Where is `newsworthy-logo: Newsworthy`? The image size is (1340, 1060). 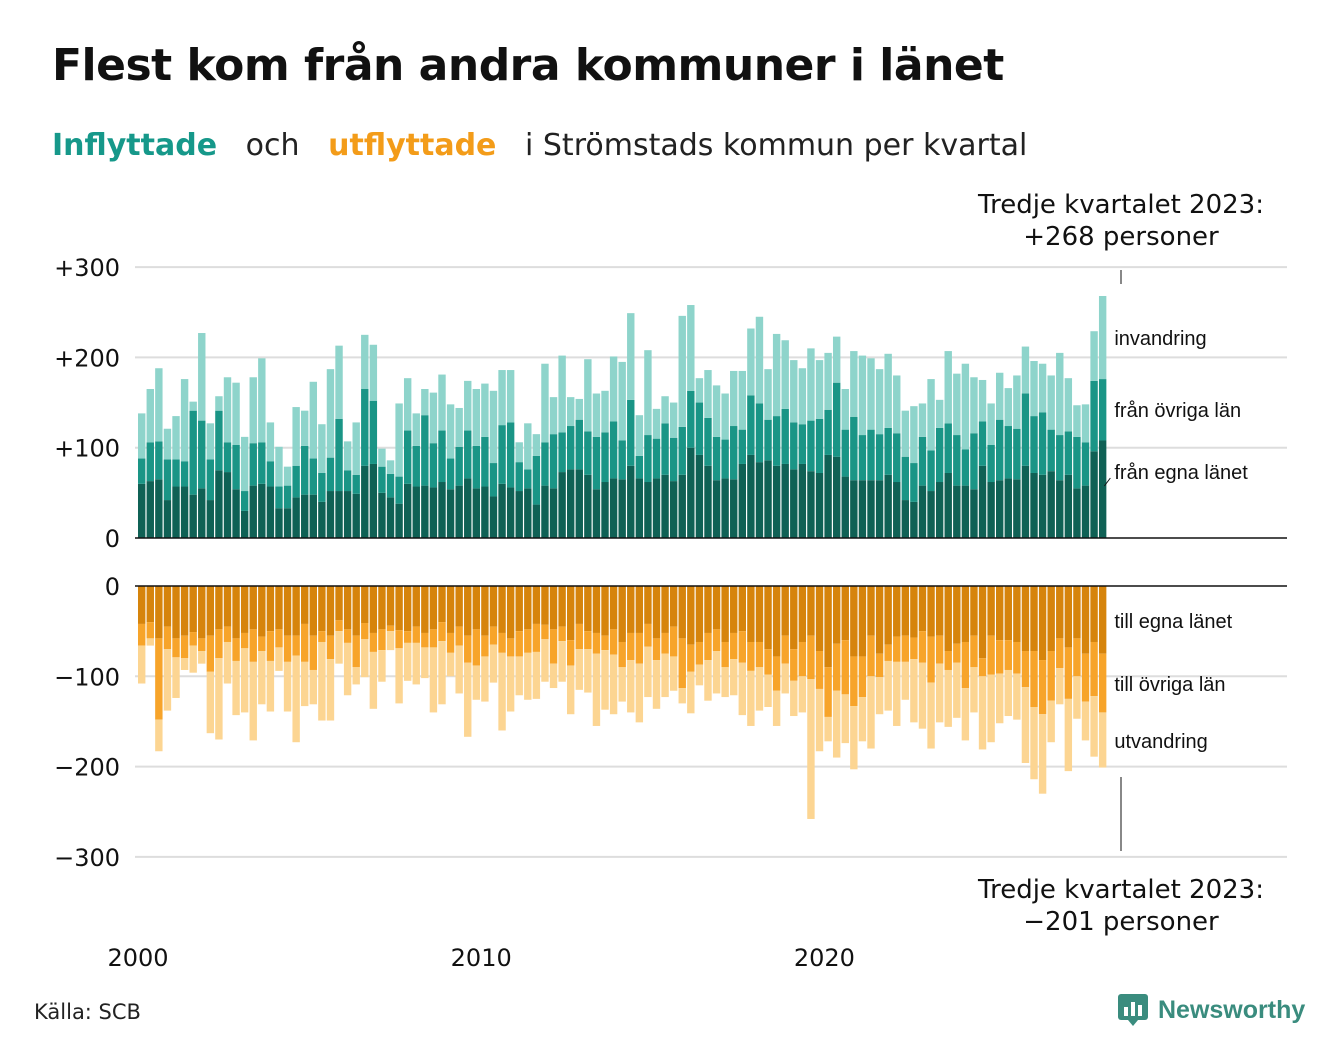
newsworthy-logo: Newsworthy is located at coordinates (1211, 1010).